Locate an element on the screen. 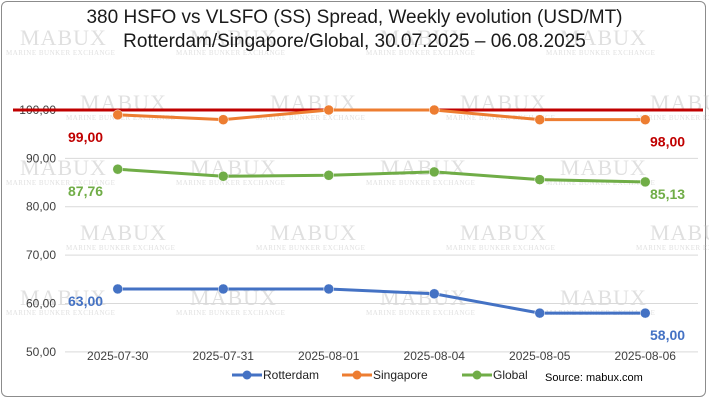 The image size is (709, 400). y-tick-label: 90,00 is located at coordinates (41, 158).